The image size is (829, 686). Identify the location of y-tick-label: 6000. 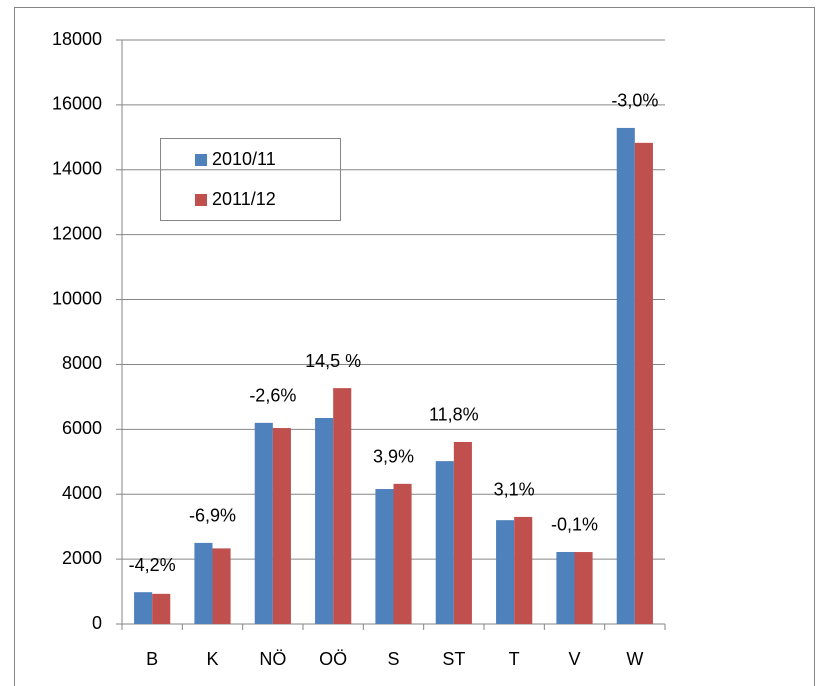
(82, 428).